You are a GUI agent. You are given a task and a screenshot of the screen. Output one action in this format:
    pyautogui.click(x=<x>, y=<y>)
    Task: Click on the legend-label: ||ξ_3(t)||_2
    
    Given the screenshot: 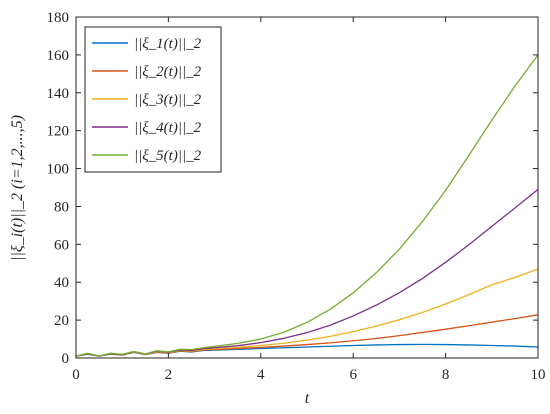 What is the action you would take?
    pyautogui.click(x=168, y=100)
    